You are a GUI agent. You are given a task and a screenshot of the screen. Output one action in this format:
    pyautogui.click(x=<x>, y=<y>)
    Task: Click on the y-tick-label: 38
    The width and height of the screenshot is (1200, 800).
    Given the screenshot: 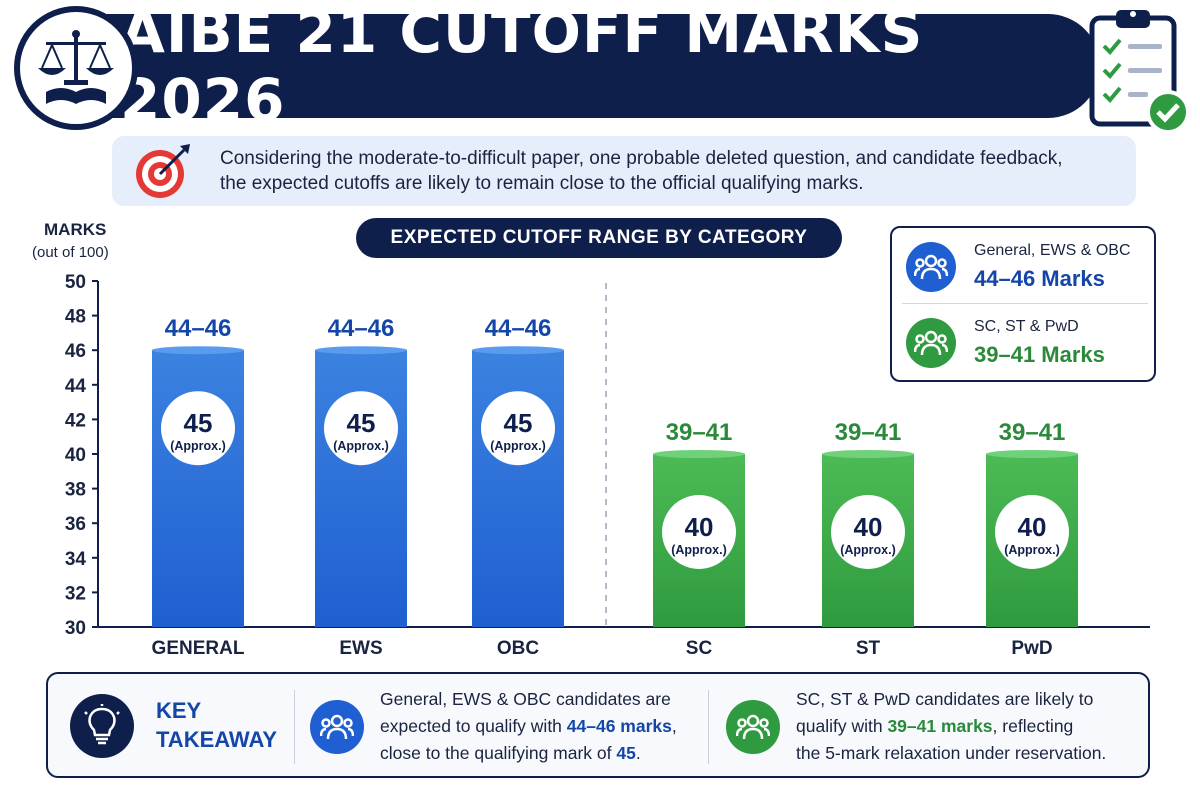 What is the action you would take?
    pyautogui.click(x=75, y=490)
    